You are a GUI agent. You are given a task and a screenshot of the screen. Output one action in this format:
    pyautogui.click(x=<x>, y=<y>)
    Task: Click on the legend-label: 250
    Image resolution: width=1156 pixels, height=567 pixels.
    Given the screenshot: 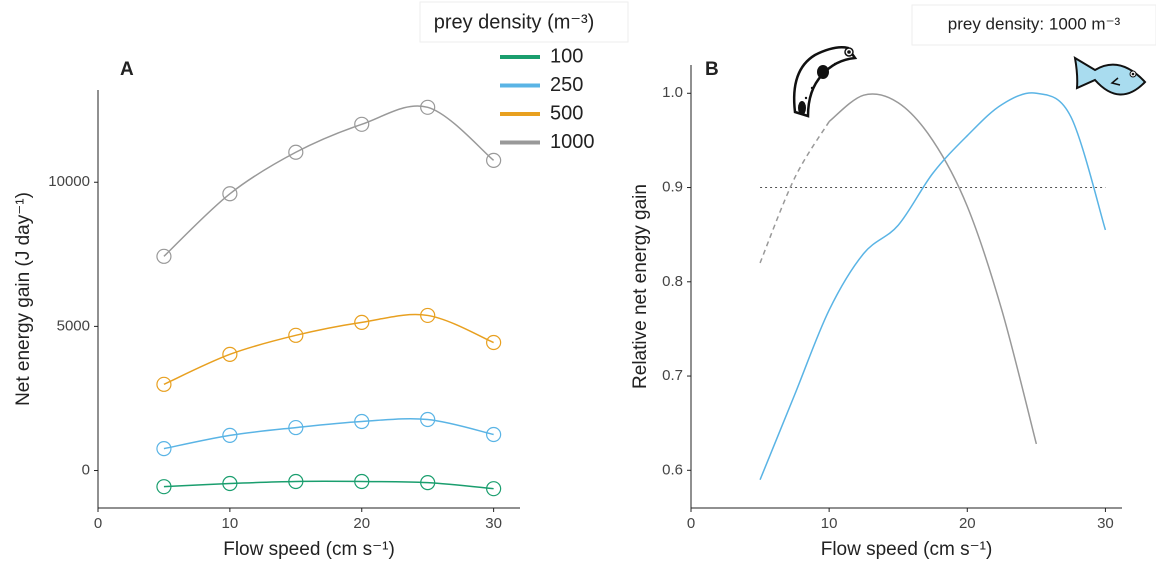 What is the action you would take?
    pyautogui.click(x=566, y=85)
    